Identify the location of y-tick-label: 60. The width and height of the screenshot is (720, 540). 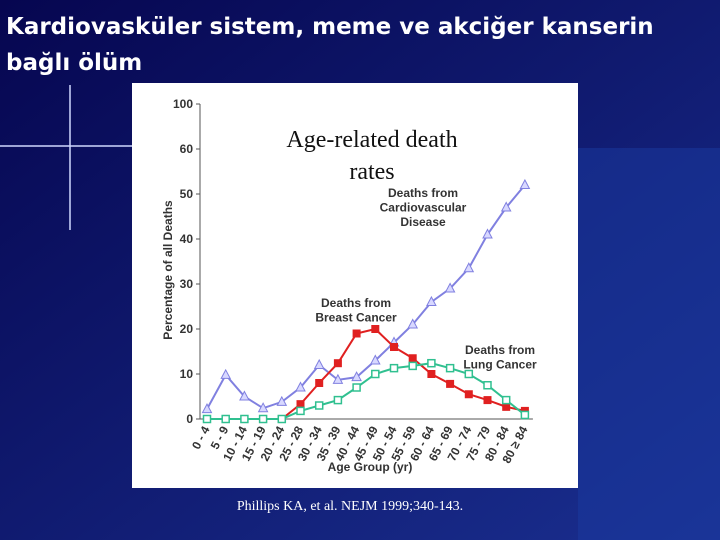
(187, 149).